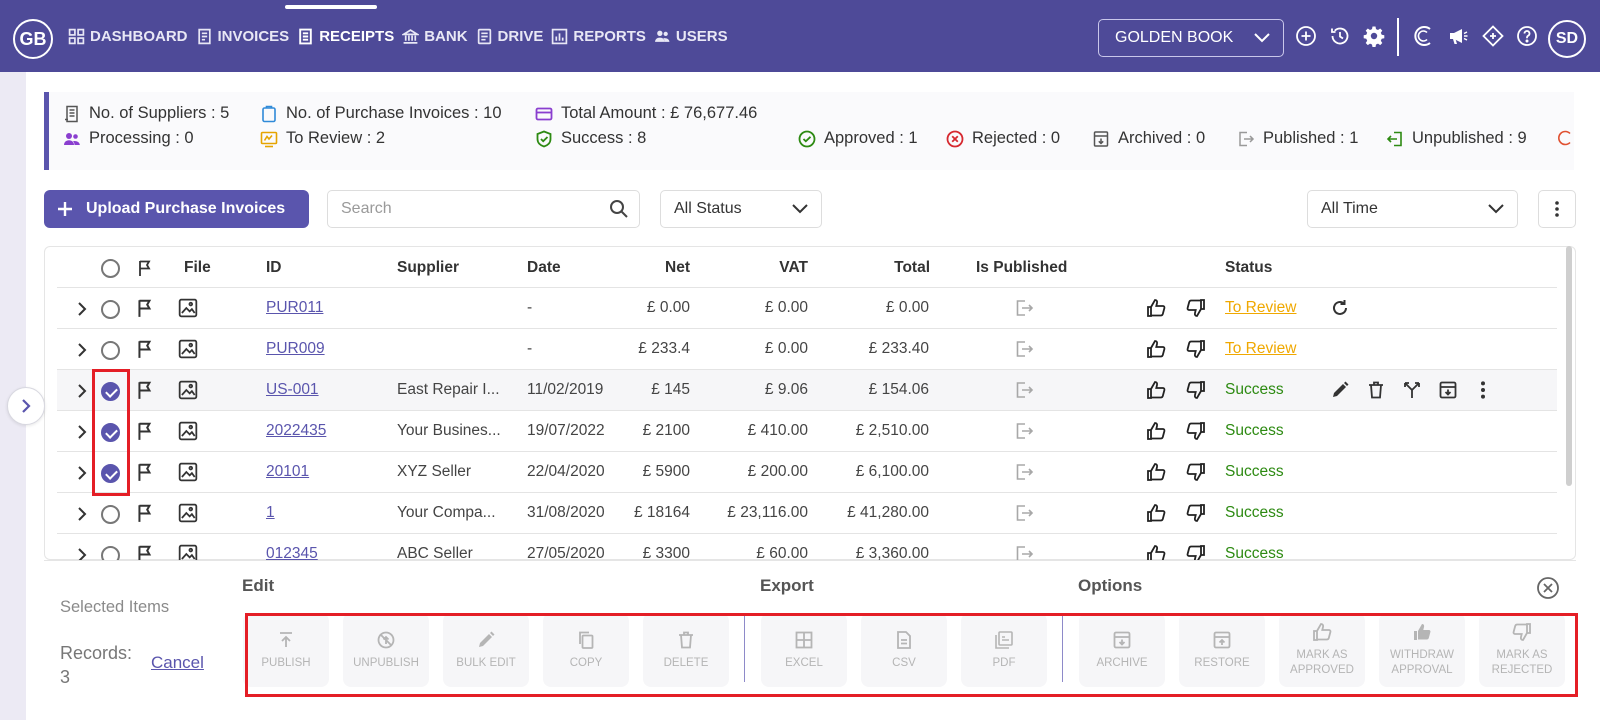  Describe the element at coordinates (619, 209) in the screenshot. I see `search-icon` at that location.